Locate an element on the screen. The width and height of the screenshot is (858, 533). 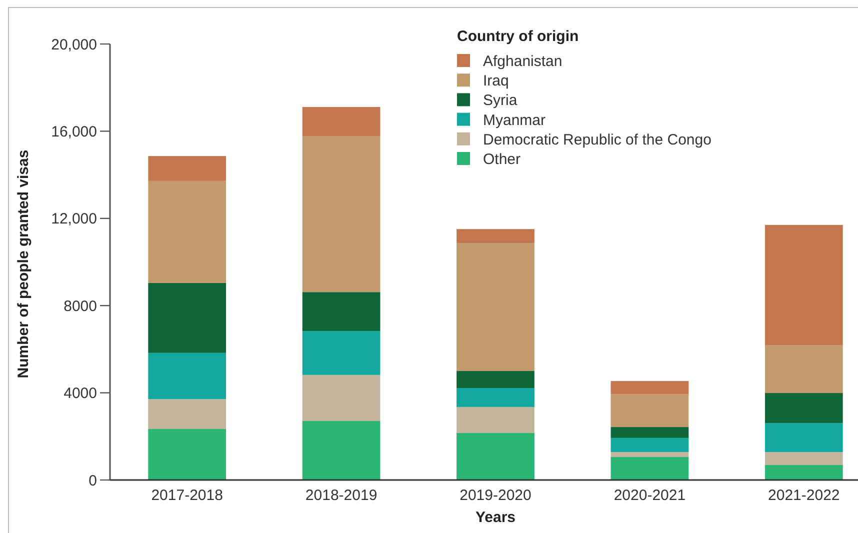
legend-label: Other is located at coordinates (502, 159).